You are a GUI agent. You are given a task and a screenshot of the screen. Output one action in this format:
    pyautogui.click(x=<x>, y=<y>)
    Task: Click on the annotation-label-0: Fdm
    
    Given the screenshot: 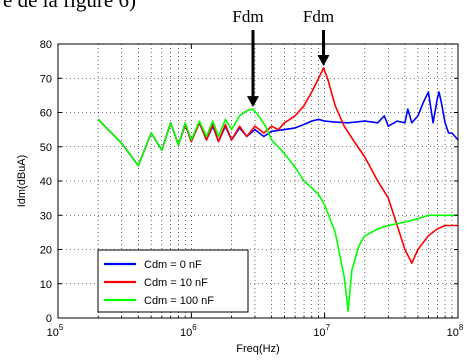 What is the action you would take?
    pyautogui.click(x=247, y=16)
    